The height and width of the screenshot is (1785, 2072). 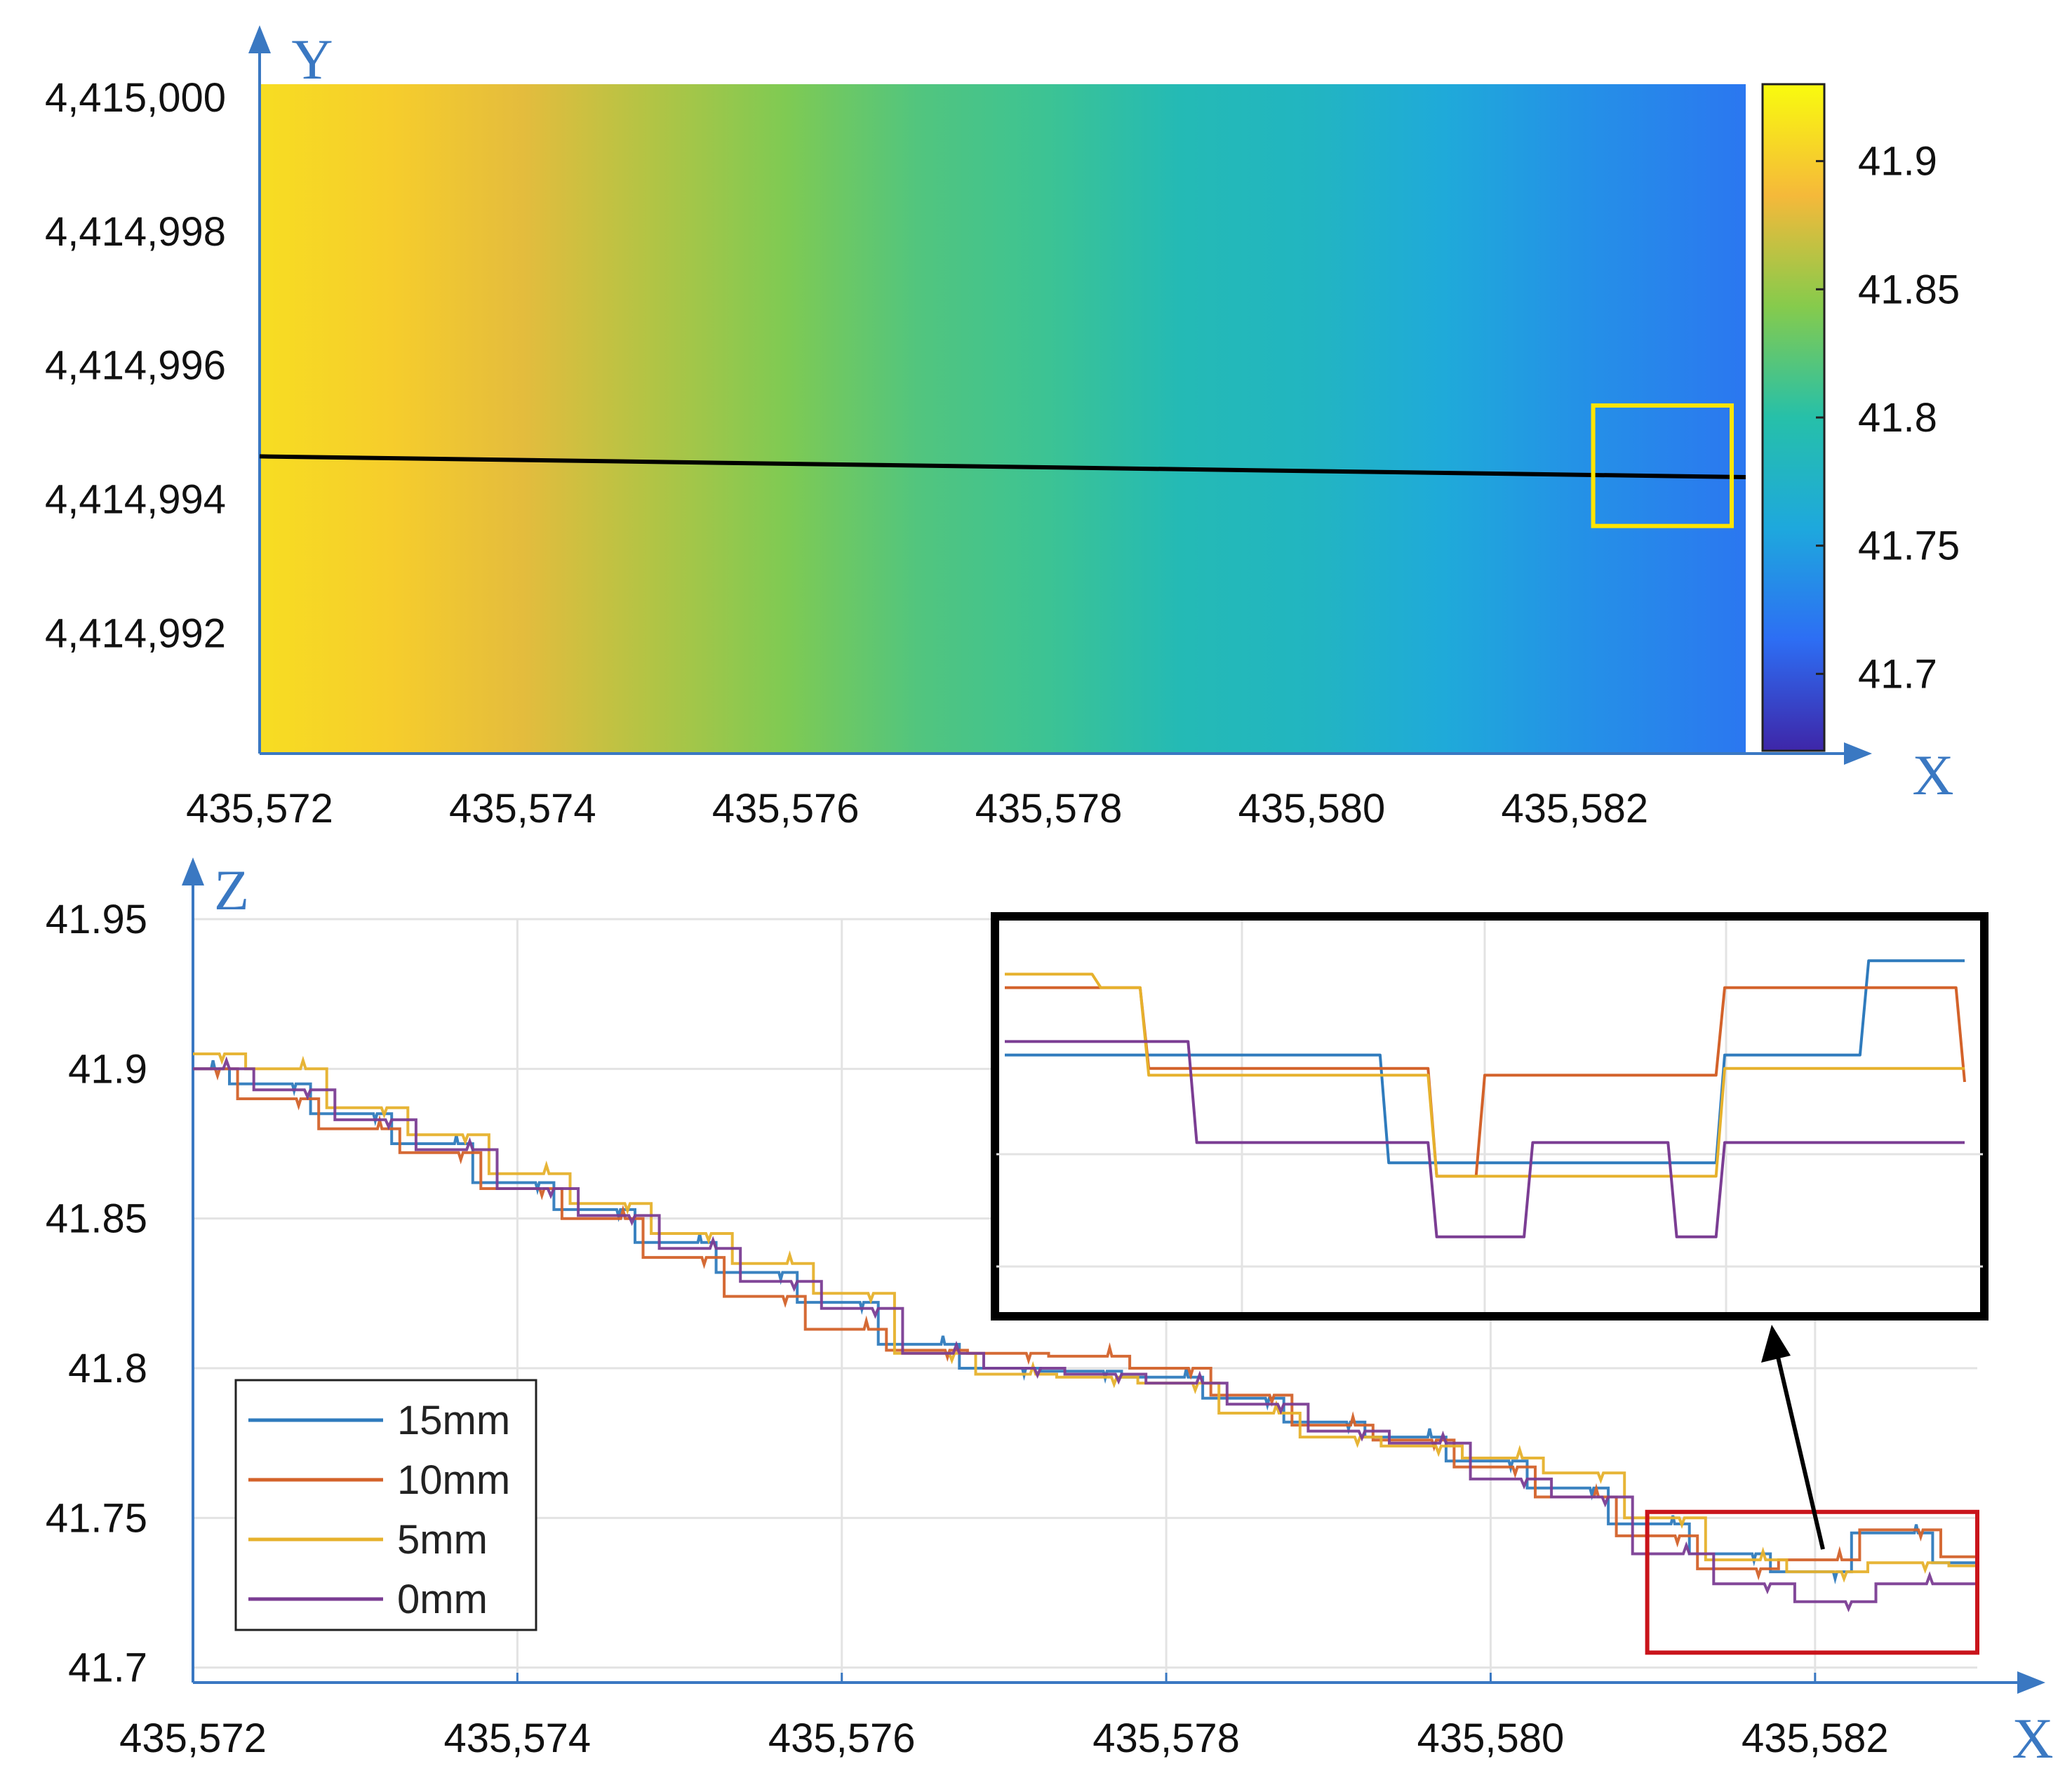 I want to click on colorbar-tick-label: 41.75, so click(x=1909, y=546).